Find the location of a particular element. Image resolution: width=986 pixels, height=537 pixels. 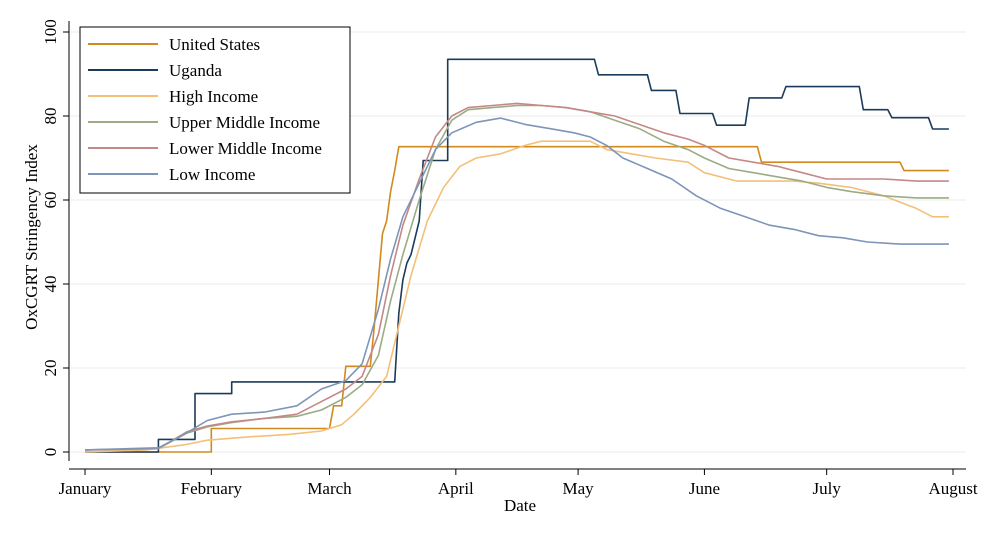

x-tick-label-january: January is located at coordinates (85, 488).